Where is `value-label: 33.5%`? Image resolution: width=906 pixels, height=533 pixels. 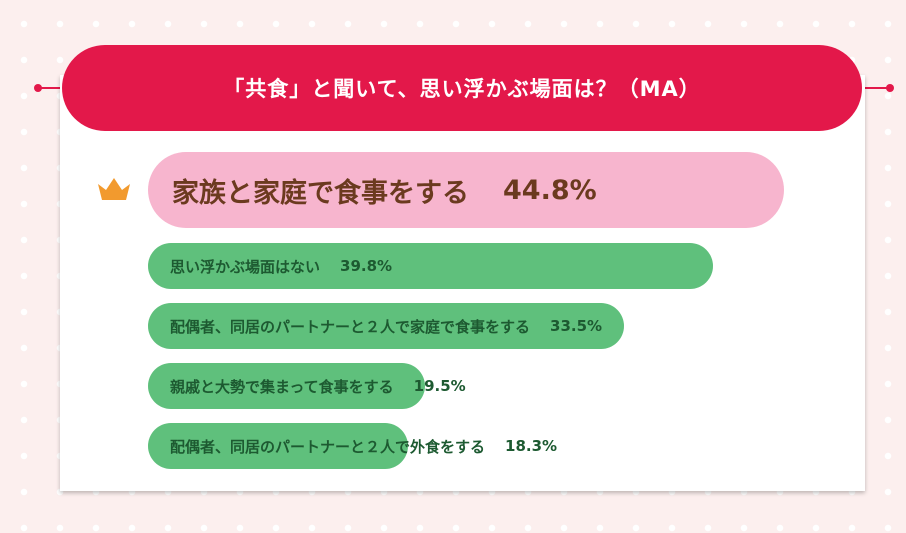
value-label: 33.5% is located at coordinates (576, 326).